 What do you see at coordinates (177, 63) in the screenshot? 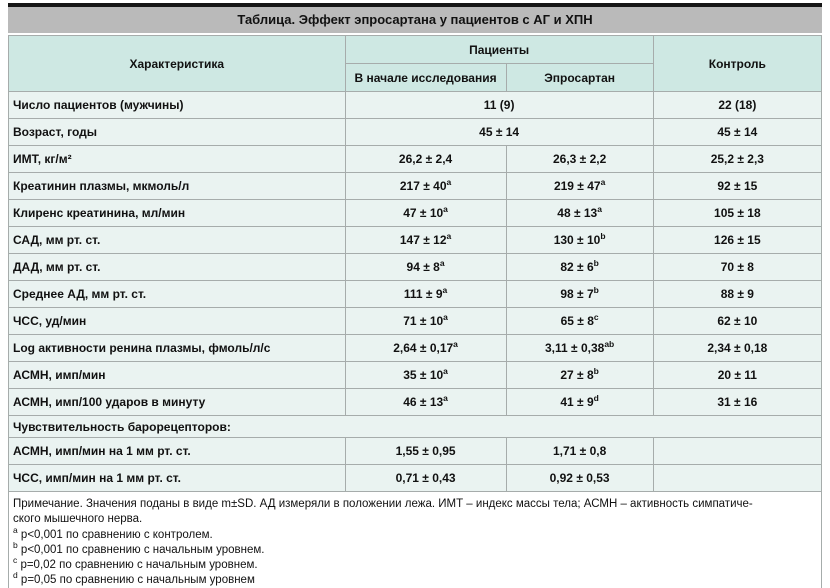
I see `header-characteristic: Характеристика` at bounding box center [177, 63].